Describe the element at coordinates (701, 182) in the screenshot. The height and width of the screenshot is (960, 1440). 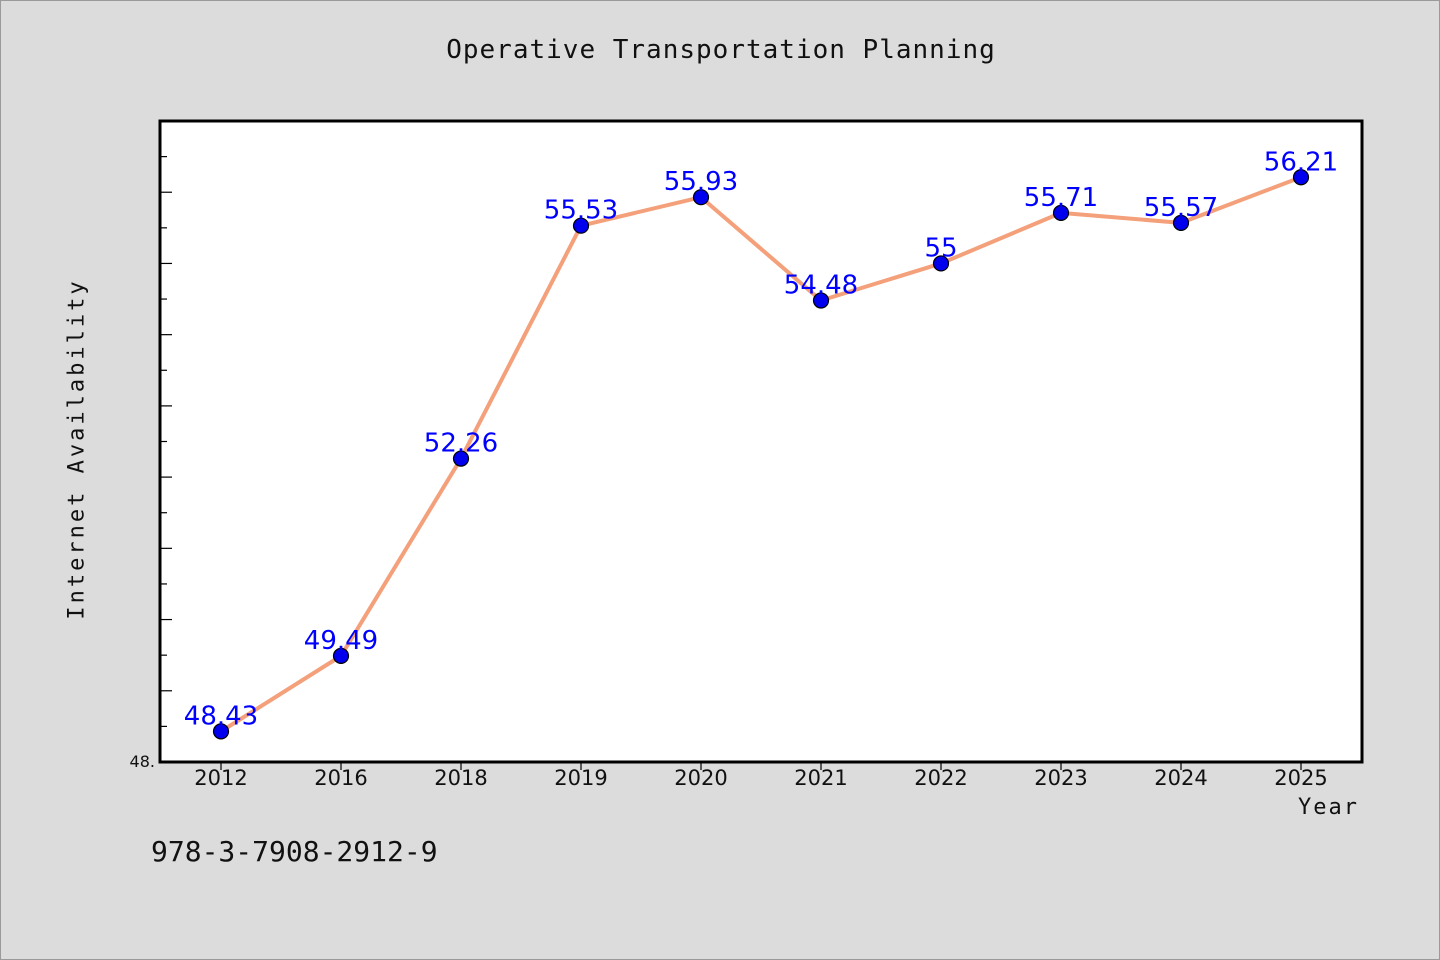
I see `data-label: 55.93` at that location.